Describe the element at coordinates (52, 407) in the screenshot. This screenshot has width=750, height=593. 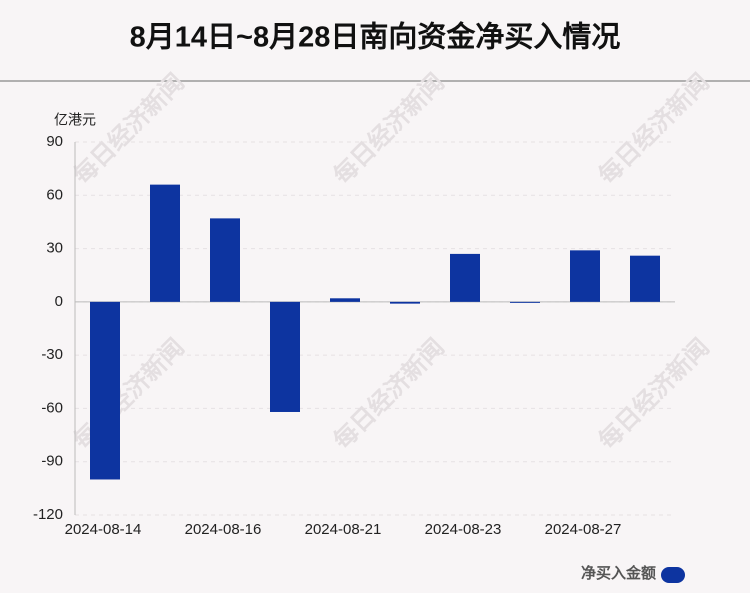
I see `y-tick-label: -60` at that location.